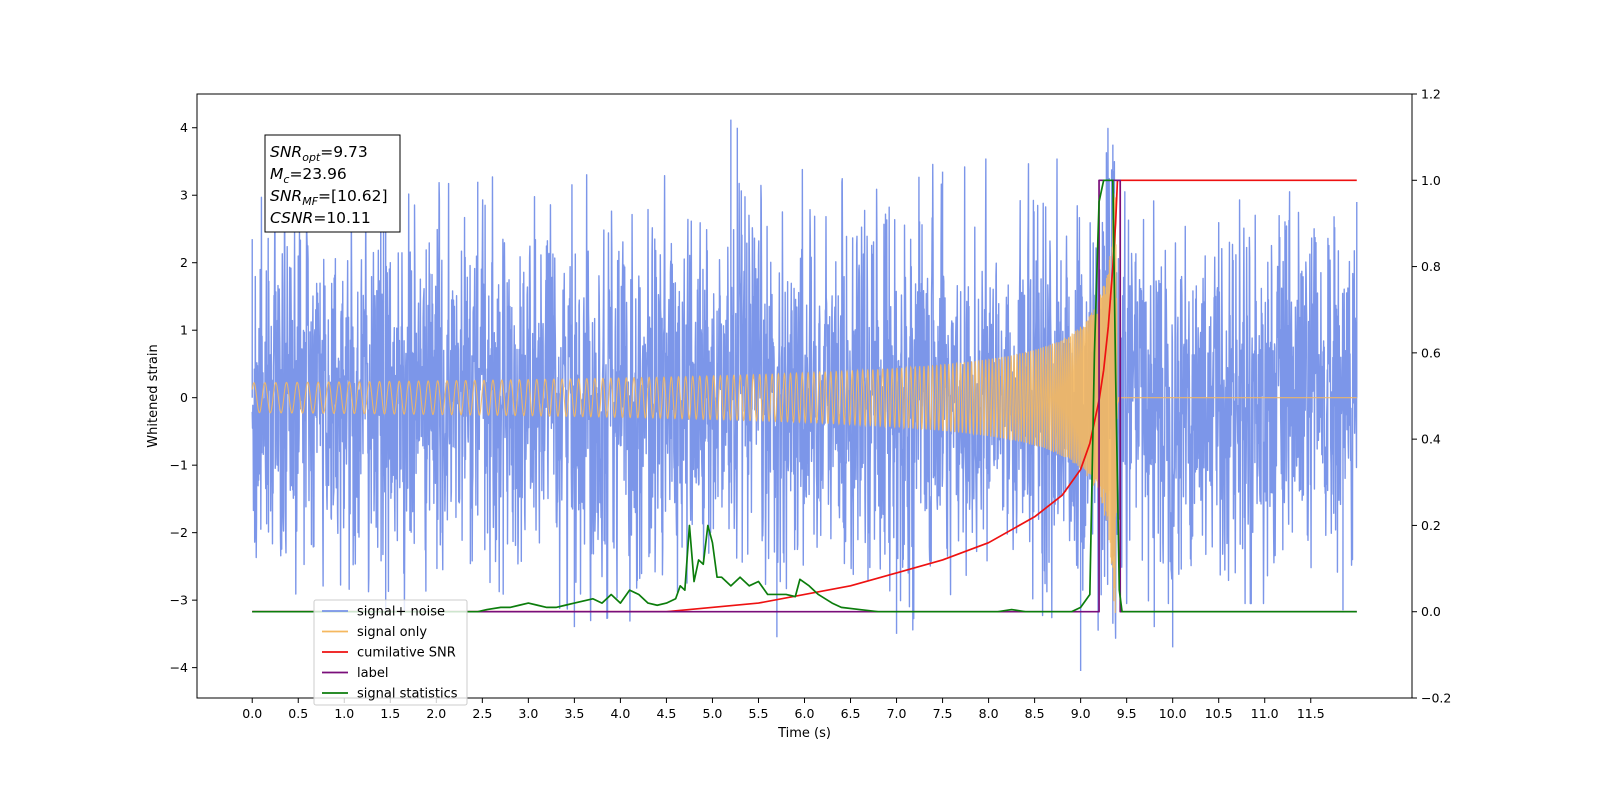 This screenshot has width=1600, height=800. Describe the element at coordinates (407, 694) in the screenshot. I see `legend-label-signal-statistics: signal statistics` at that location.